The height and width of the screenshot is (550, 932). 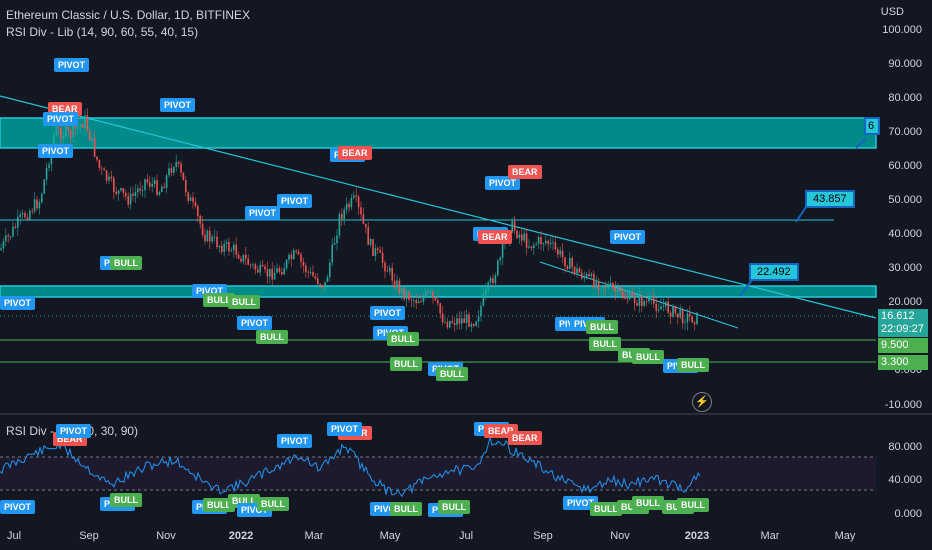 I want to click on countdown-timer: 22:09:27, so click(x=902, y=329).